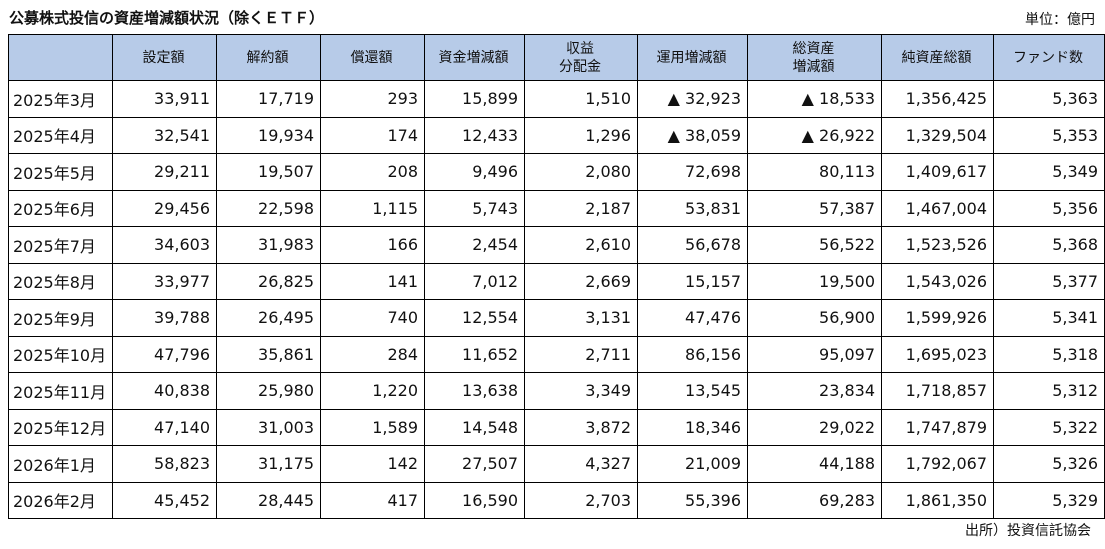 The height and width of the screenshot is (549, 1105). I want to click on table-cell: 2,669, so click(581, 281).